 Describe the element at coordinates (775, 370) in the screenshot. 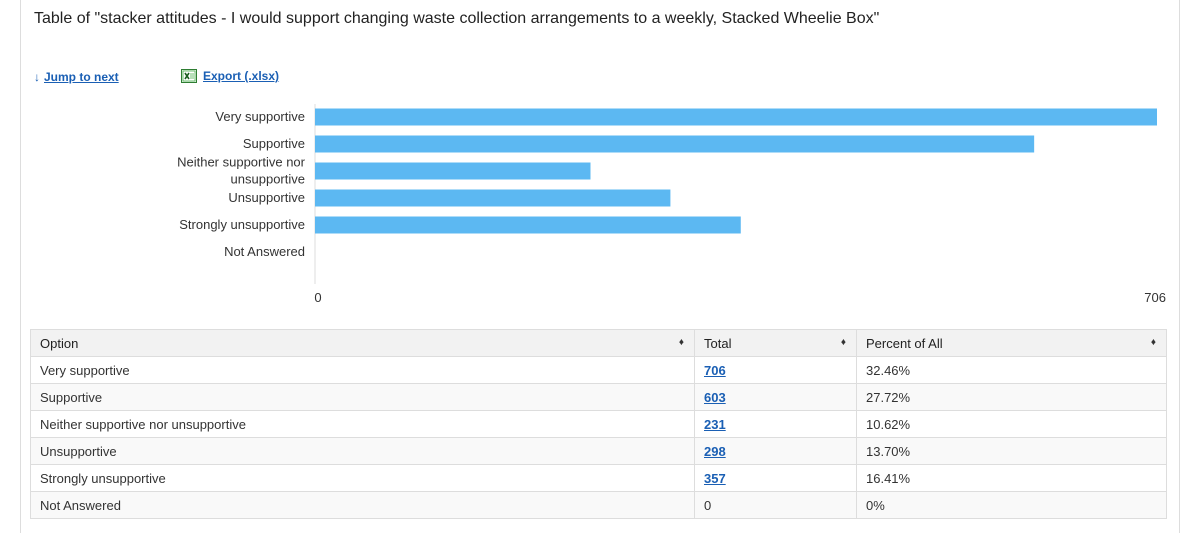

I see `total-cell: 706` at that location.